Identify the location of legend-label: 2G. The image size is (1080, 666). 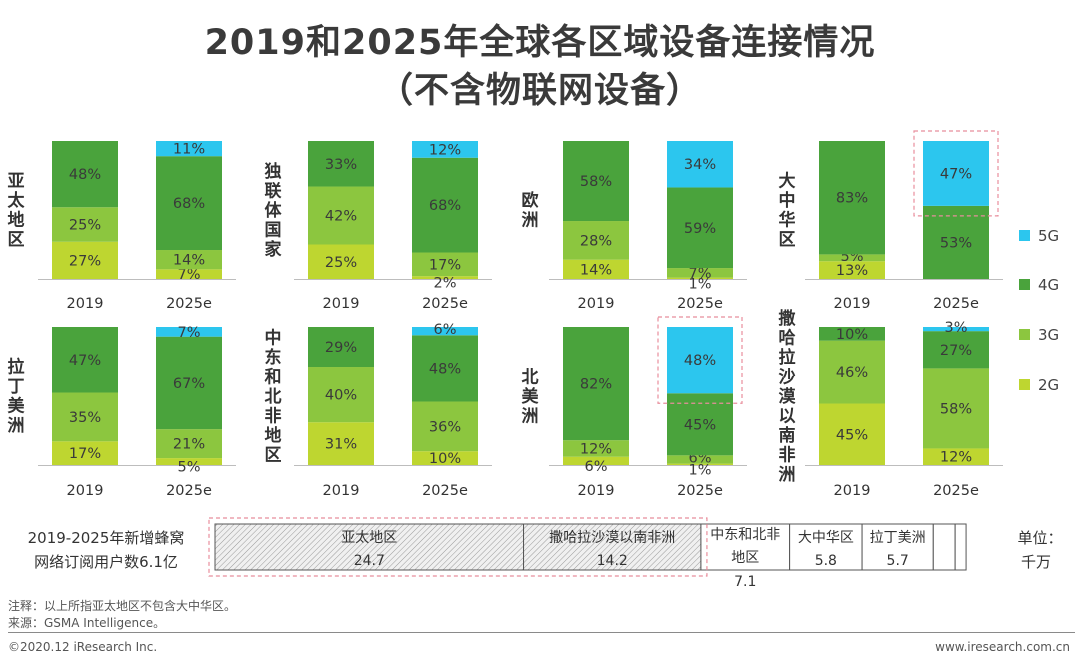
(1048, 385).